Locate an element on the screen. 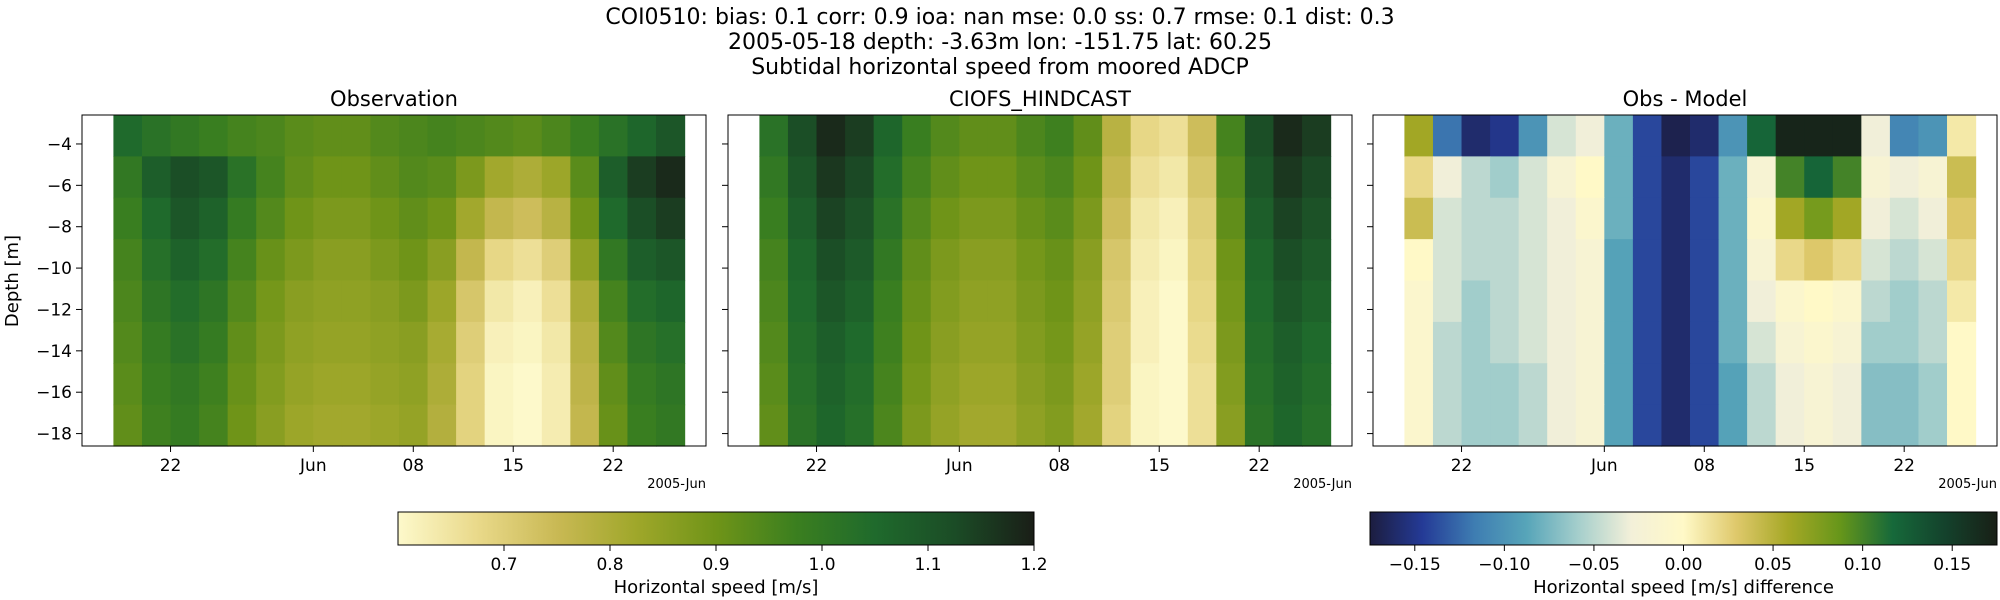 This screenshot has height=600, width=2000. speed-colorbar: 0.7 0.8 0.9 1.0 1.1 1.2 Horizontal speed [m/s] is located at coordinates (722, 554).